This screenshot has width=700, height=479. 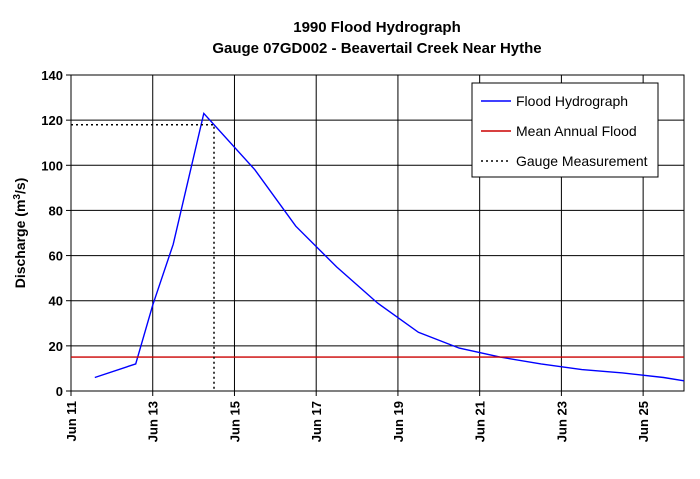 What do you see at coordinates (17, 197) in the screenshot?
I see `y-axis-label-superscript: 3` at bounding box center [17, 197].